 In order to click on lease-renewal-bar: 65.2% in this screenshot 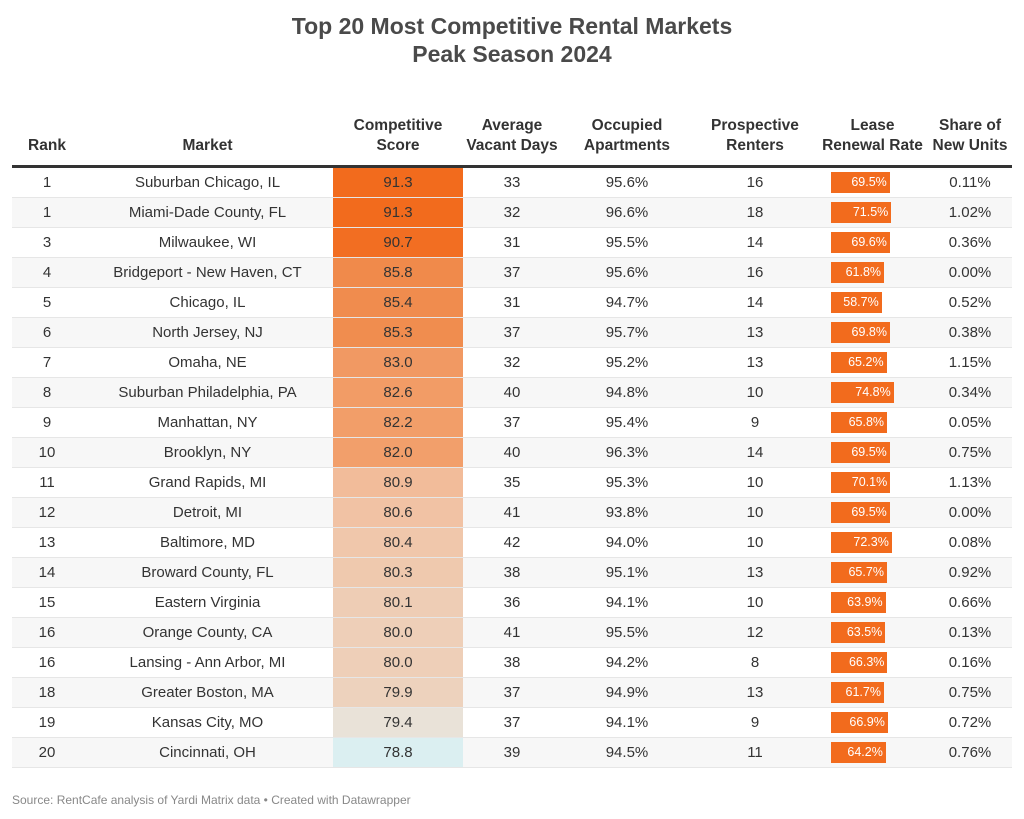, I will do `click(859, 362)`.